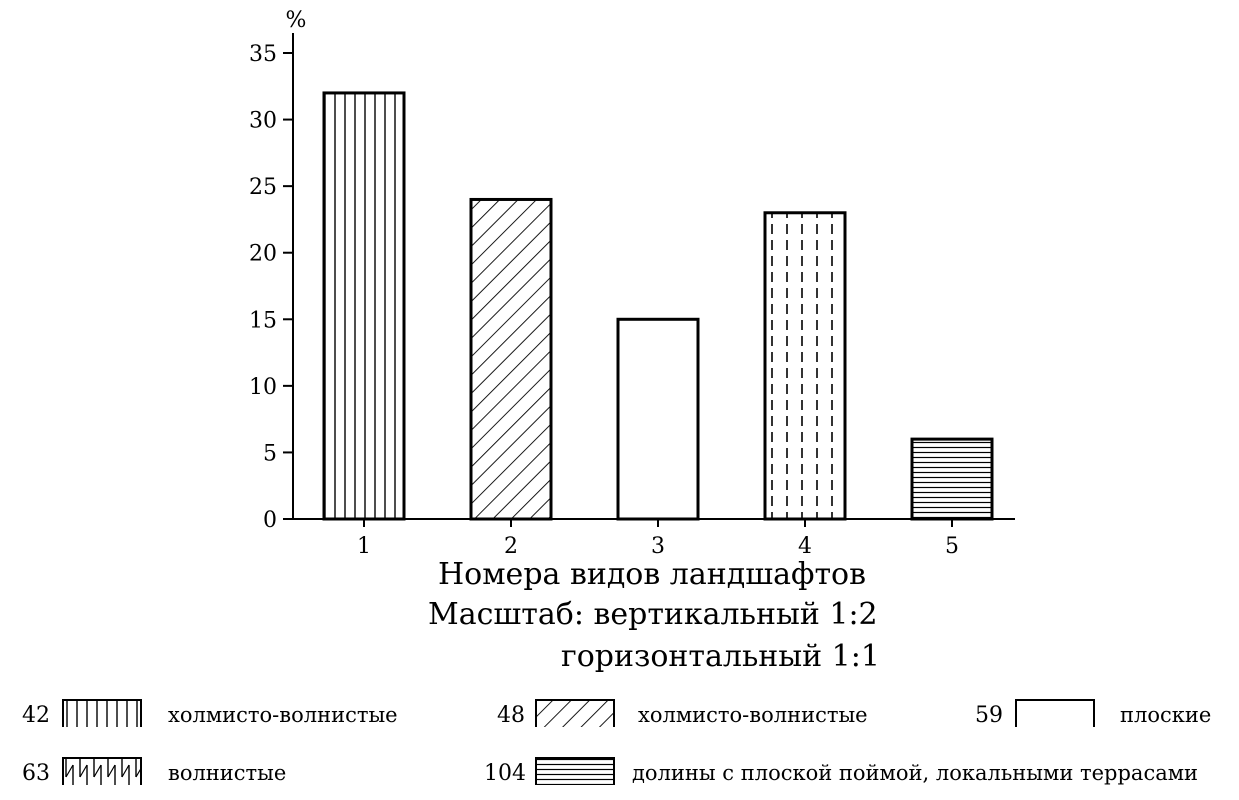 Image resolution: width=1239 pixels, height=800 pixels. Describe the element at coordinates (36, 773) in the screenshot. I see `legend-number: 63` at that location.